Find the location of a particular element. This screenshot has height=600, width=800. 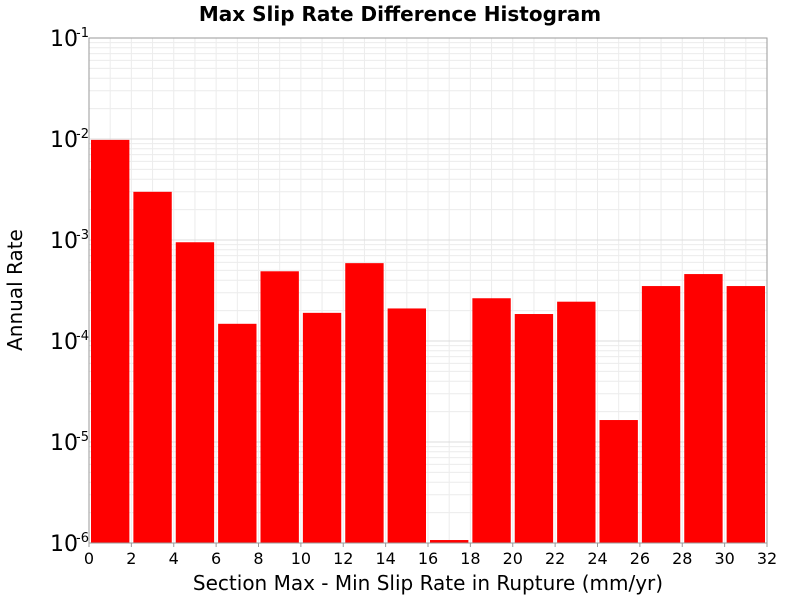

x-tick-label: 10 is located at coordinates (301, 558).